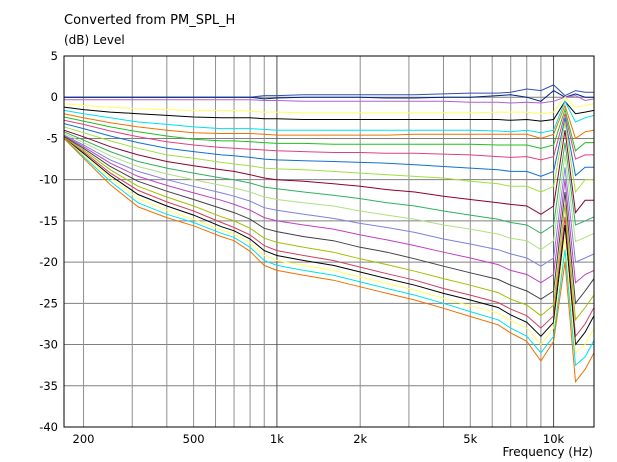  Describe the element at coordinates (84, 439) in the screenshot. I see `x-tick-label: 200` at that location.